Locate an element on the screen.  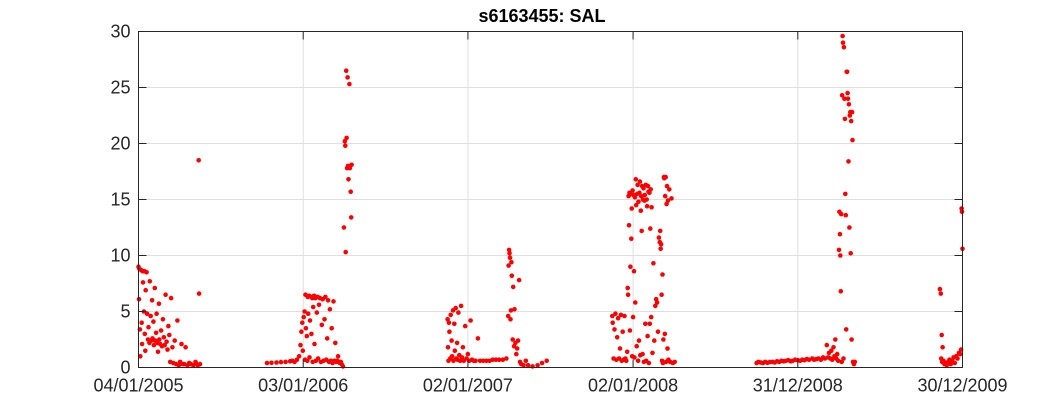
y-tick-label: 10 is located at coordinates (120, 256).